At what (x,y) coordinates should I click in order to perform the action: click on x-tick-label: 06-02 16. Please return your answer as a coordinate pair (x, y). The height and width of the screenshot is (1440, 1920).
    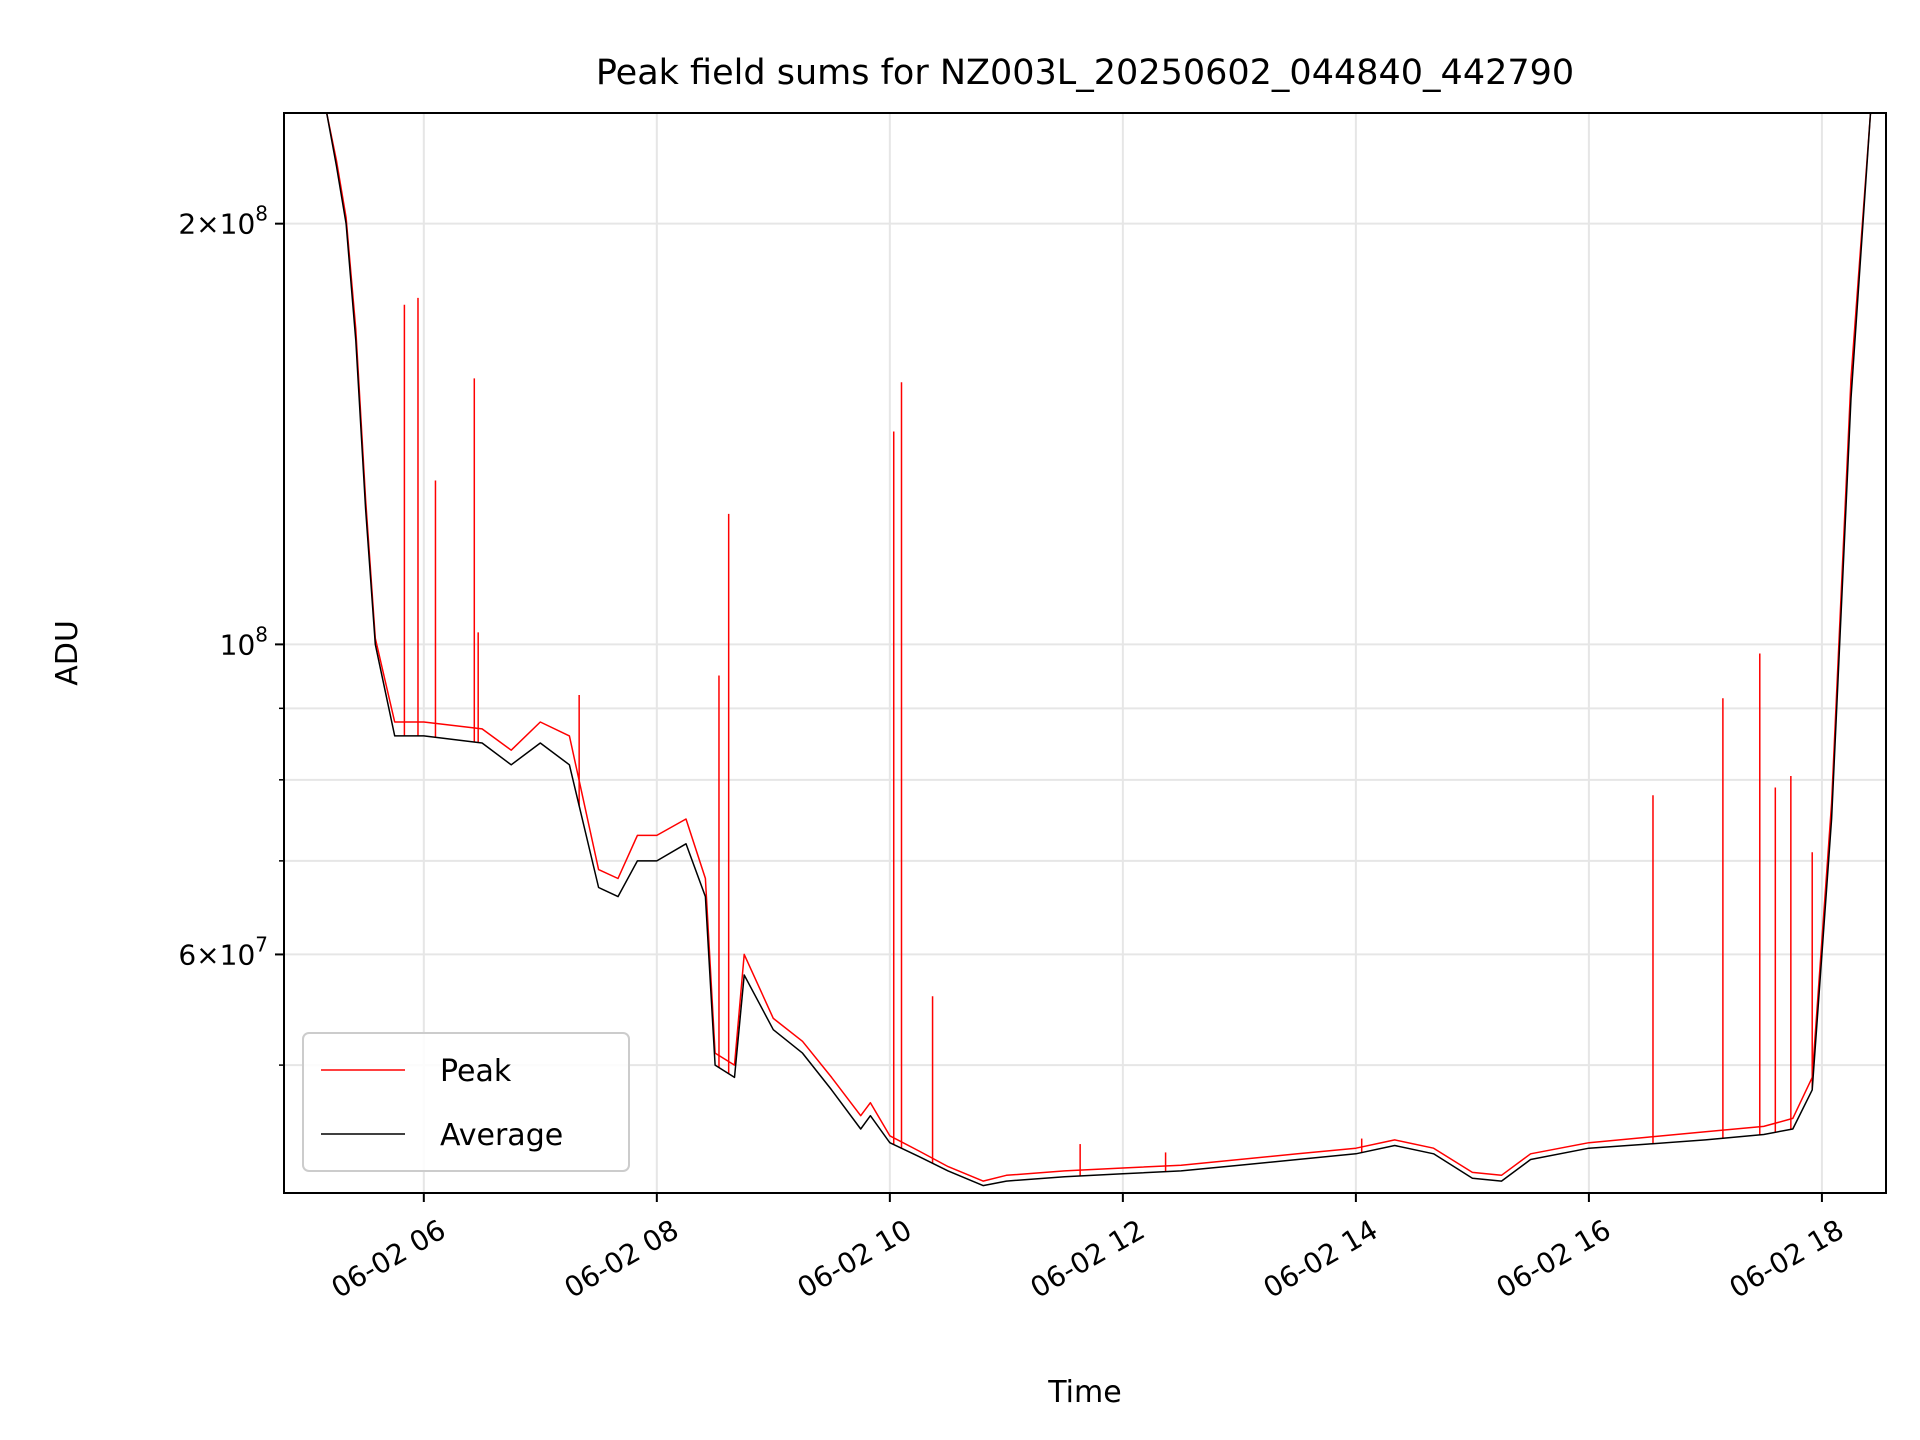
    Looking at the image, I should click on (1554, 1259).